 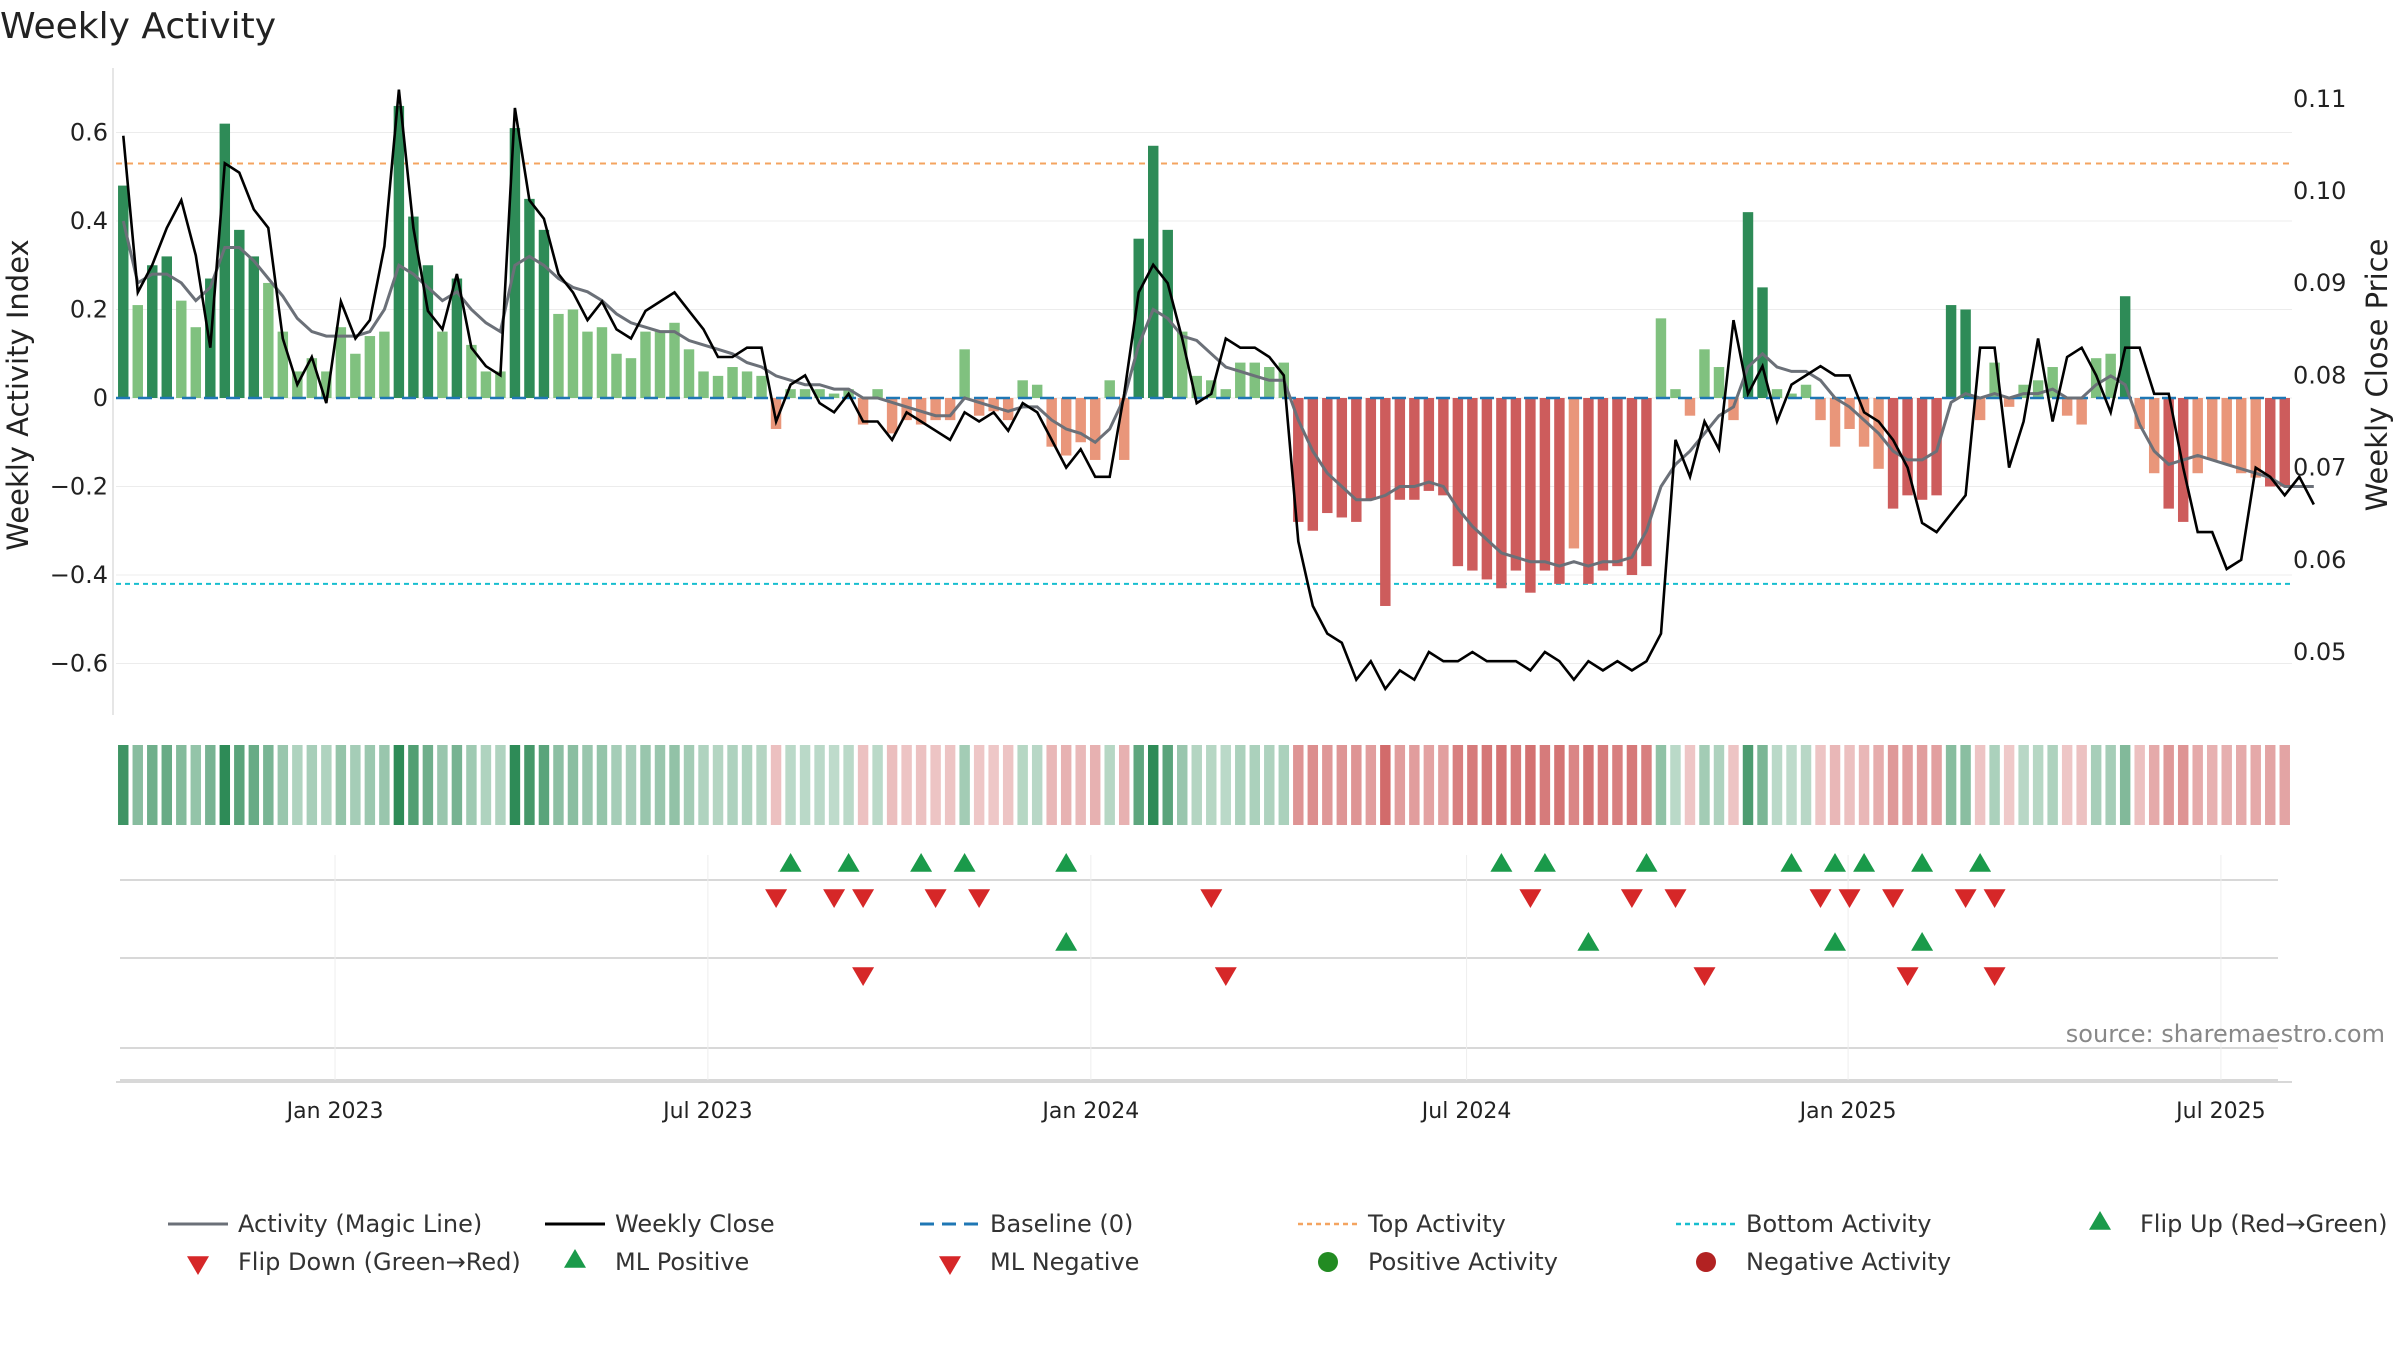 I want to click on legend-label: Positive Activity, so click(x=1463, y=1262).